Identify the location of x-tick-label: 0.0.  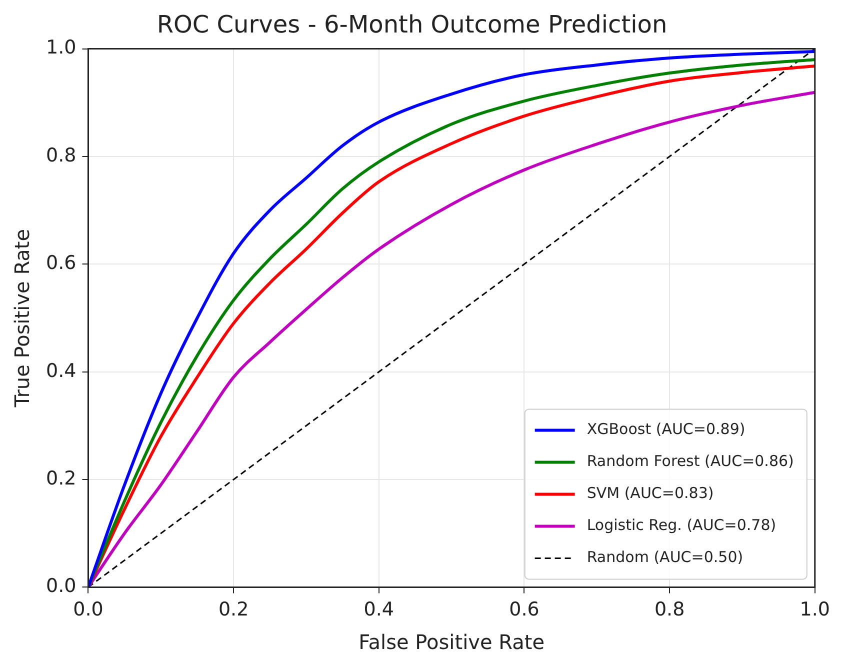
(88, 609).